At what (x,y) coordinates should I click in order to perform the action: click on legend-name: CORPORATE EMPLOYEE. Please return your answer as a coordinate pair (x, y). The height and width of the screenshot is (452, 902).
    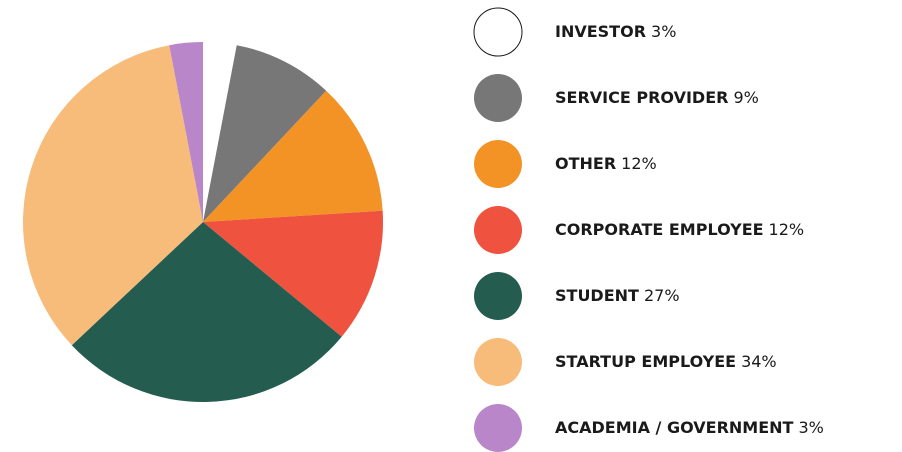
    Looking at the image, I should click on (659, 229).